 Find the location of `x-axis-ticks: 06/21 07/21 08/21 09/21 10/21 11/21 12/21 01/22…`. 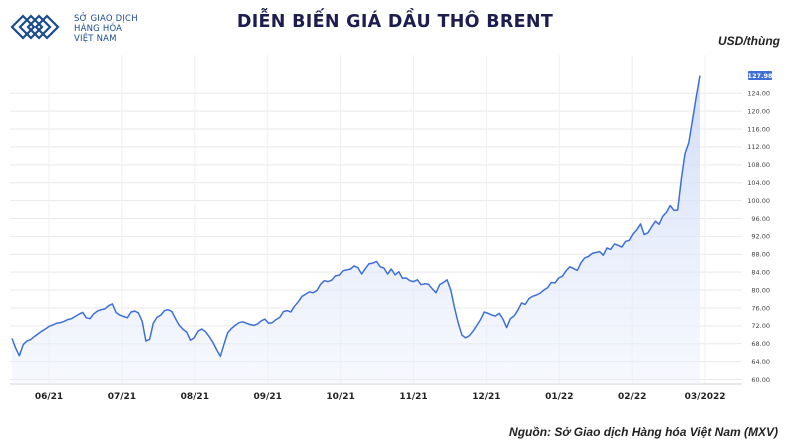

x-axis-ticks: 06/21 07/21 08/21 09/21 10/21 11/21 12/21 01/22… is located at coordinates (380, 397).